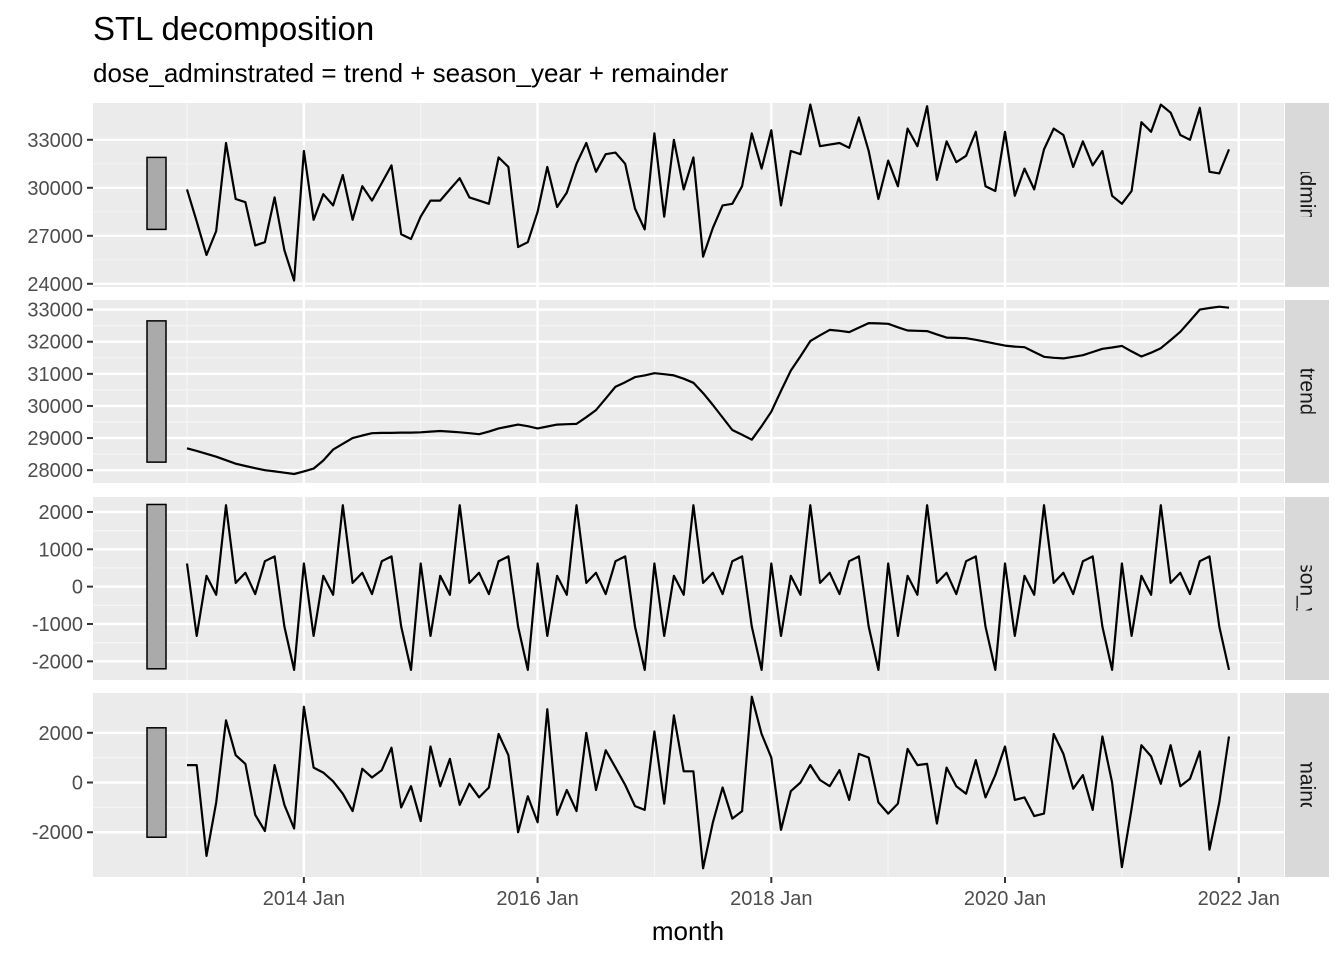 This screenshot has height=960, width=1344. Describe the element at coordinates (708, 390) in the screenshot. I see `series-line-trend` at that location.